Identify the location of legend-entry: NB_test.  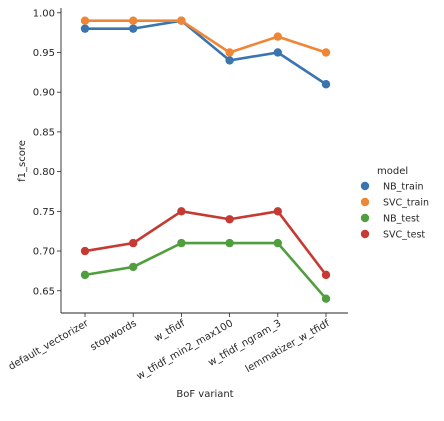
(401, 219).